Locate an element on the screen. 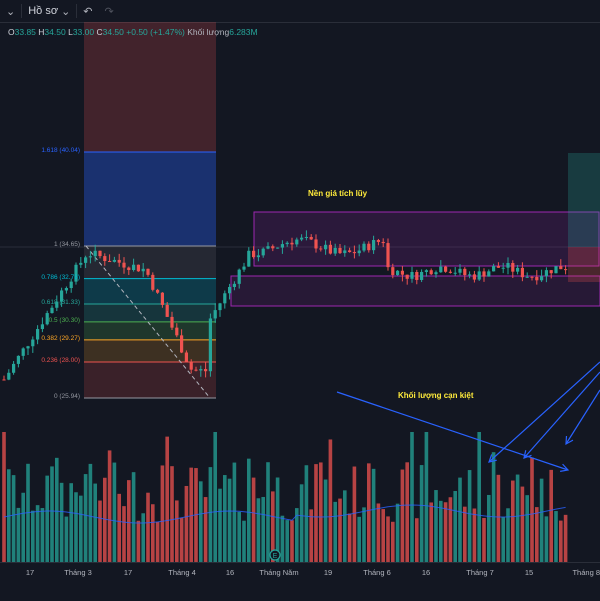 This screenshot has width=600, height=601. undo-button: ↶ is located at coordinates (87, 11).